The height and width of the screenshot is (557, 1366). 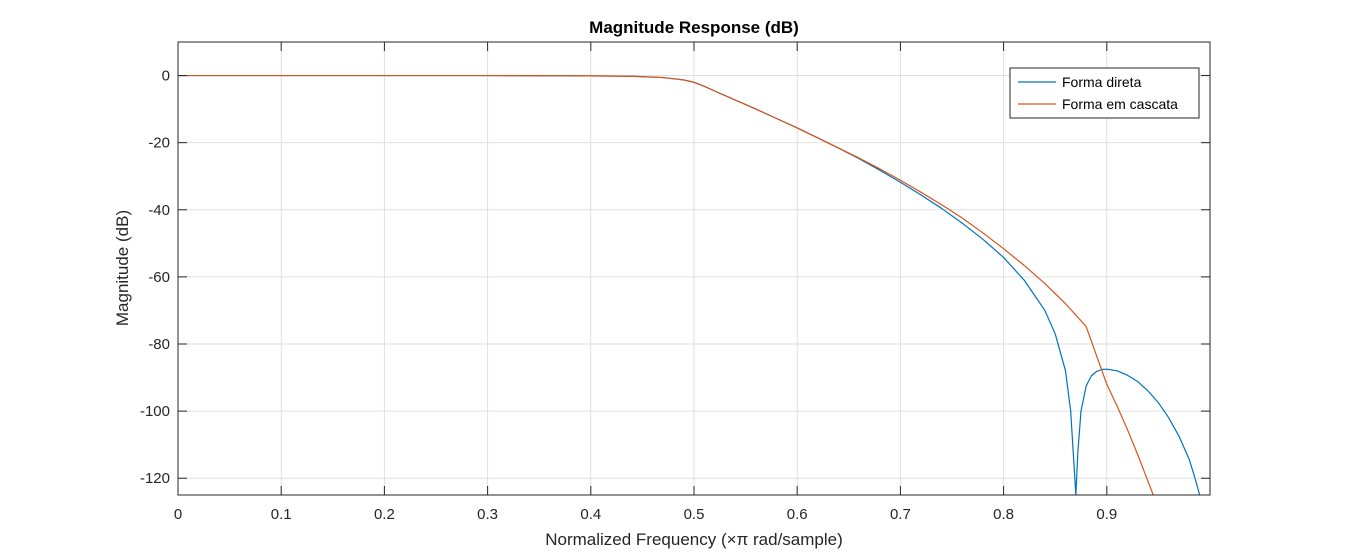 I want to click on y-tick-label: 0, so click(x=166, y=76).